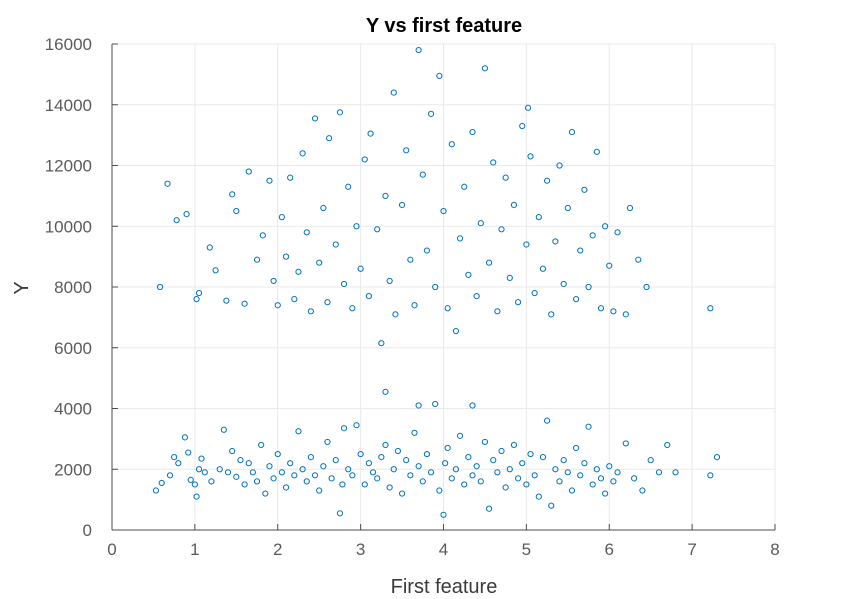 This screenshot has height=599, width=858. I want to click on x-tick-label: 4, so click(443, 549).